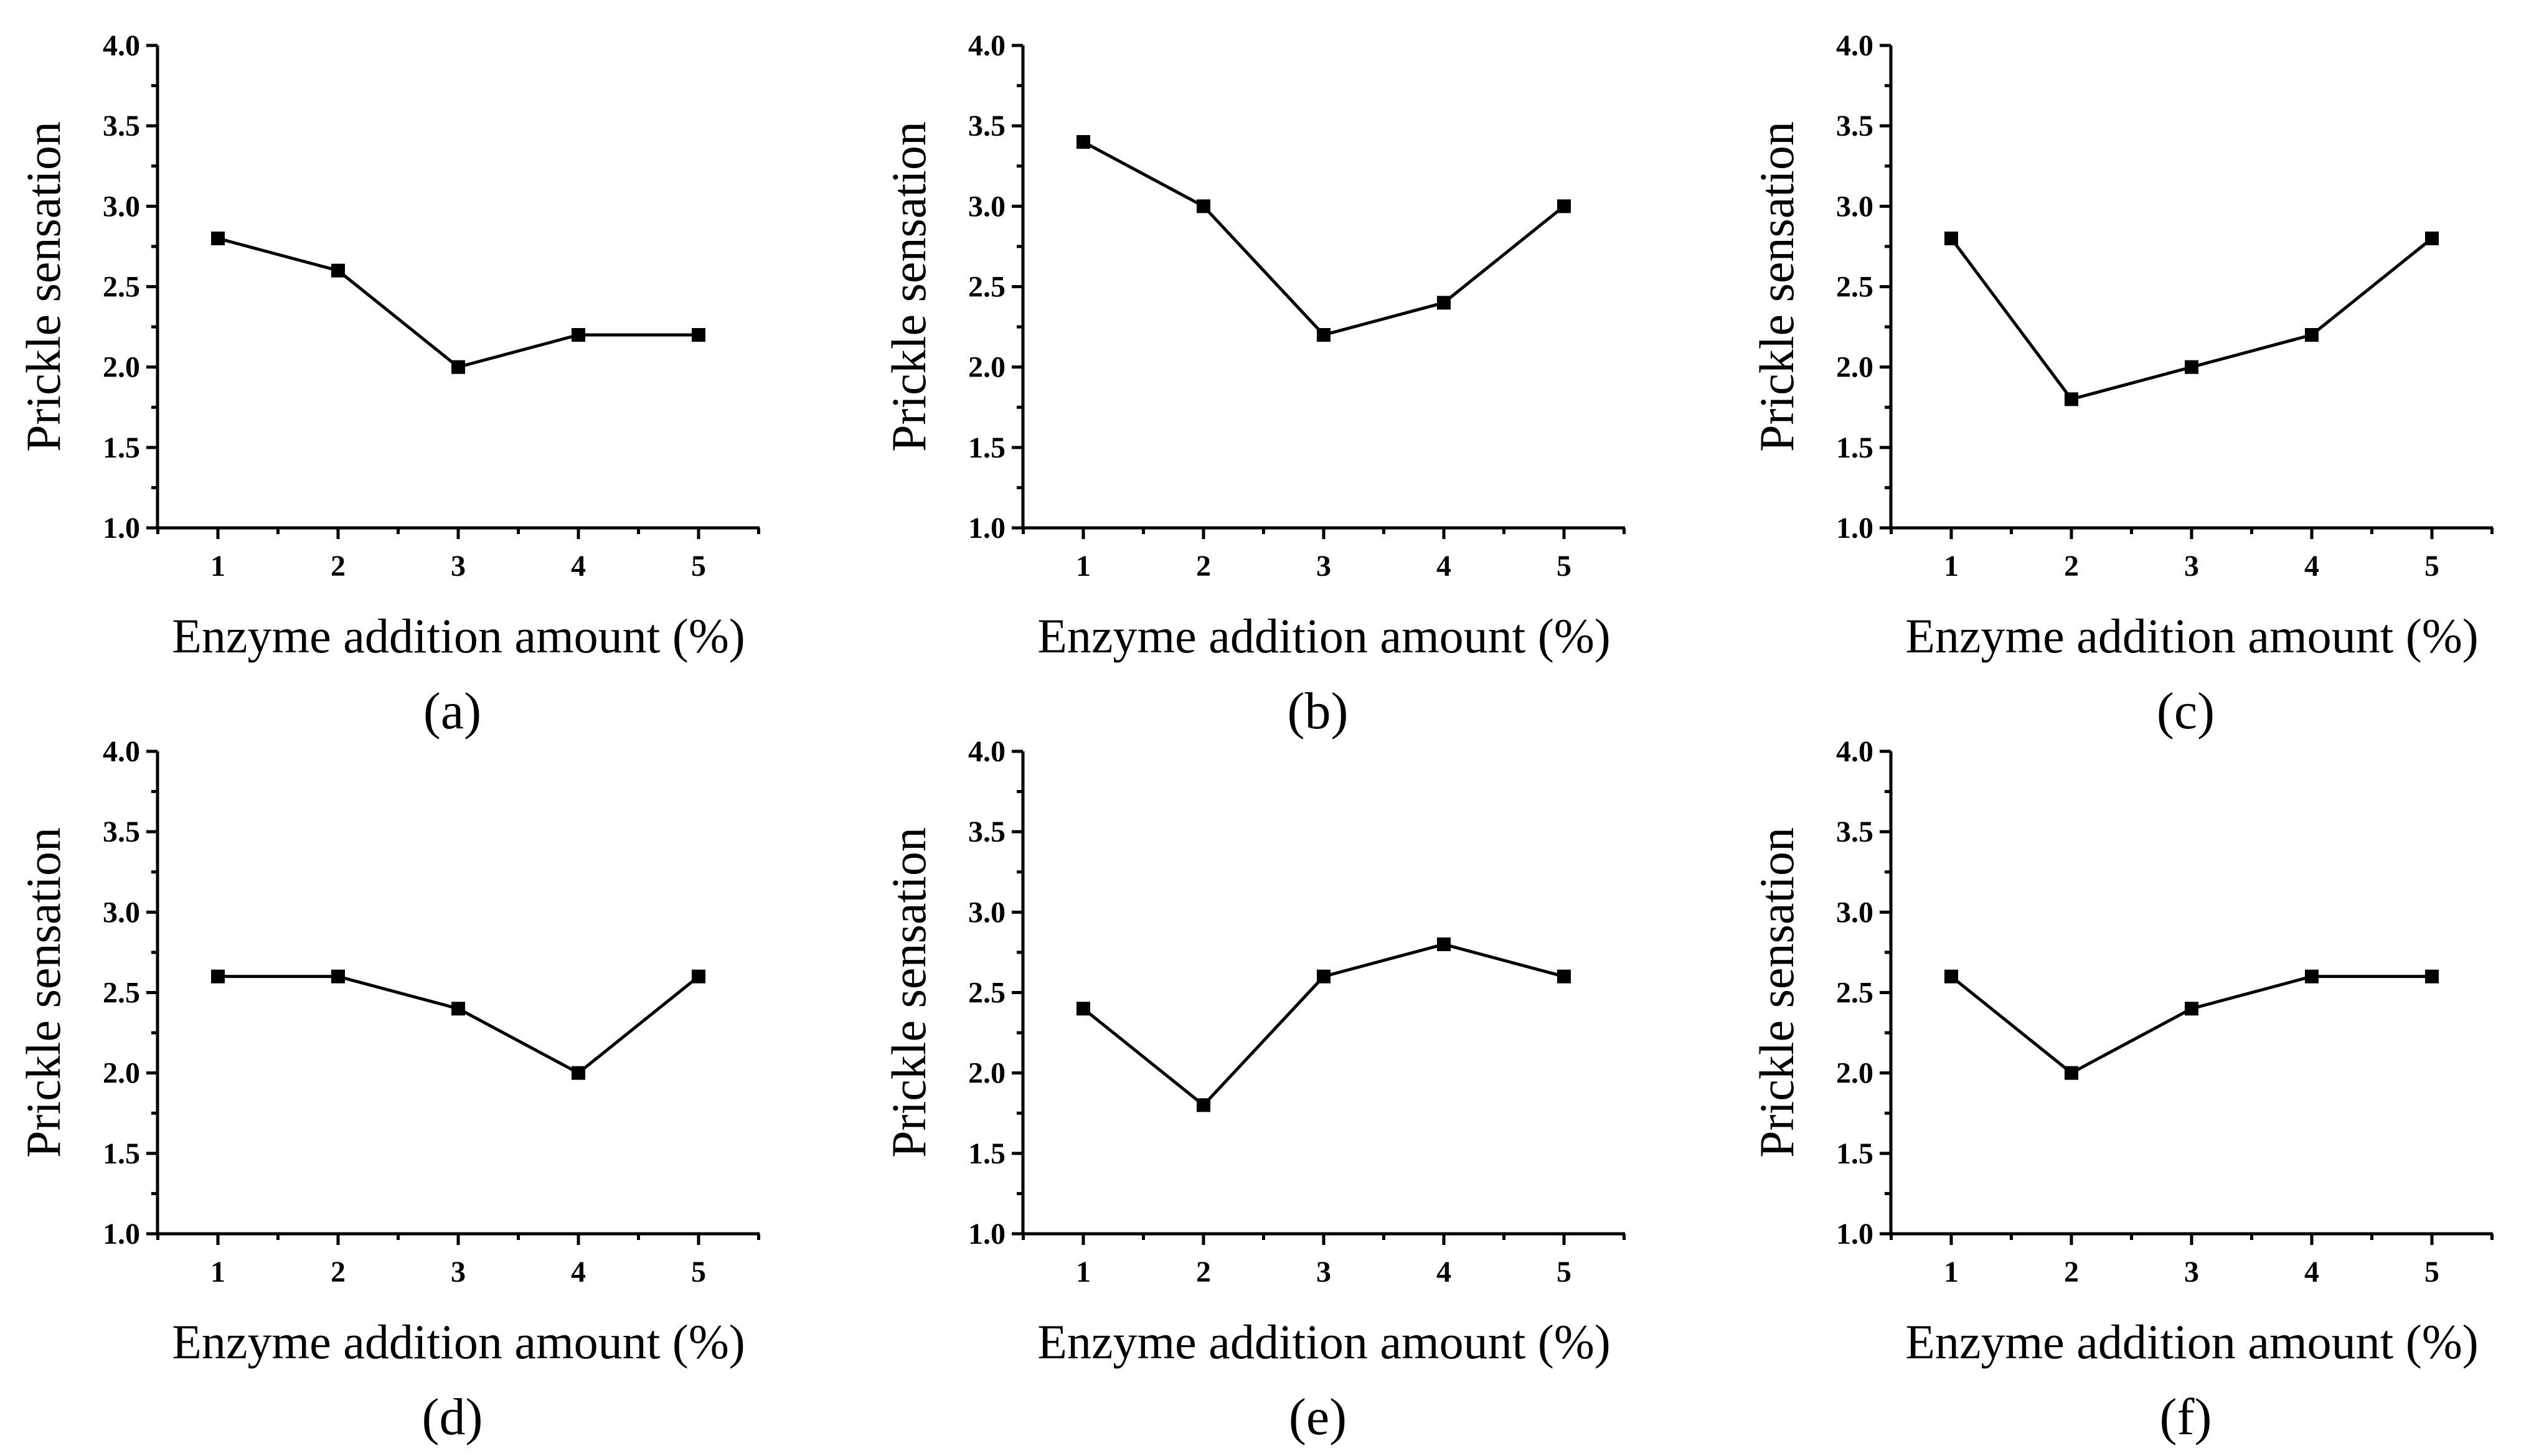  Describe the element at coordinates (2186, 711) in the screenshot. I see `panel-label: (c)` at that location.